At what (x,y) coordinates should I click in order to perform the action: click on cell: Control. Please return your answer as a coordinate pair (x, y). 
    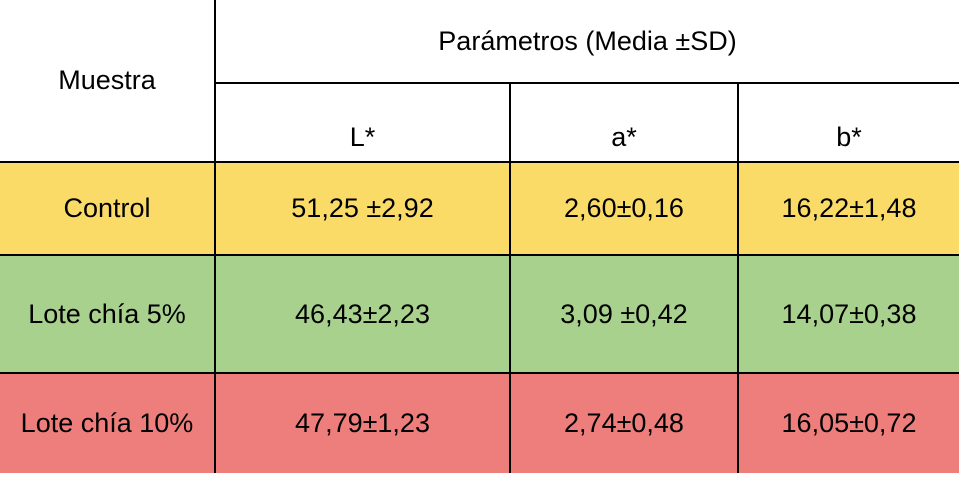
    Looking at the image, I should click on (108, 208).